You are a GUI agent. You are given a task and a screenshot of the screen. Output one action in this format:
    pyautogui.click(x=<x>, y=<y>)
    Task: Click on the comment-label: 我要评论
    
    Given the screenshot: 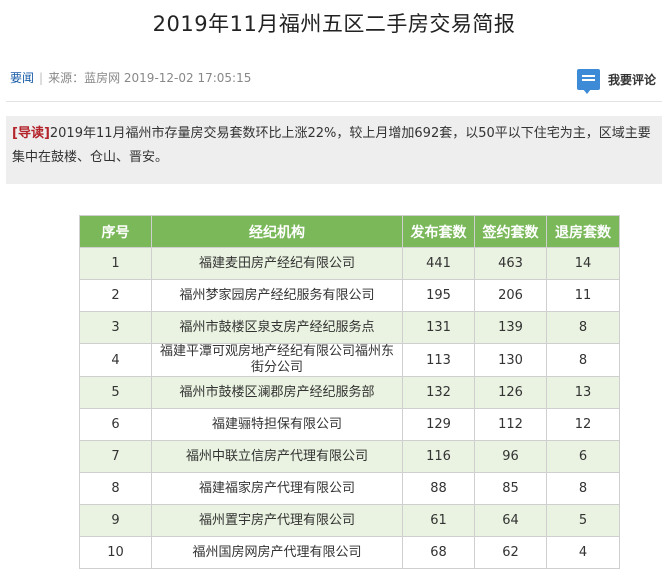 What is the action you would take?
    pyautogui.click(x=631, y=79)
    